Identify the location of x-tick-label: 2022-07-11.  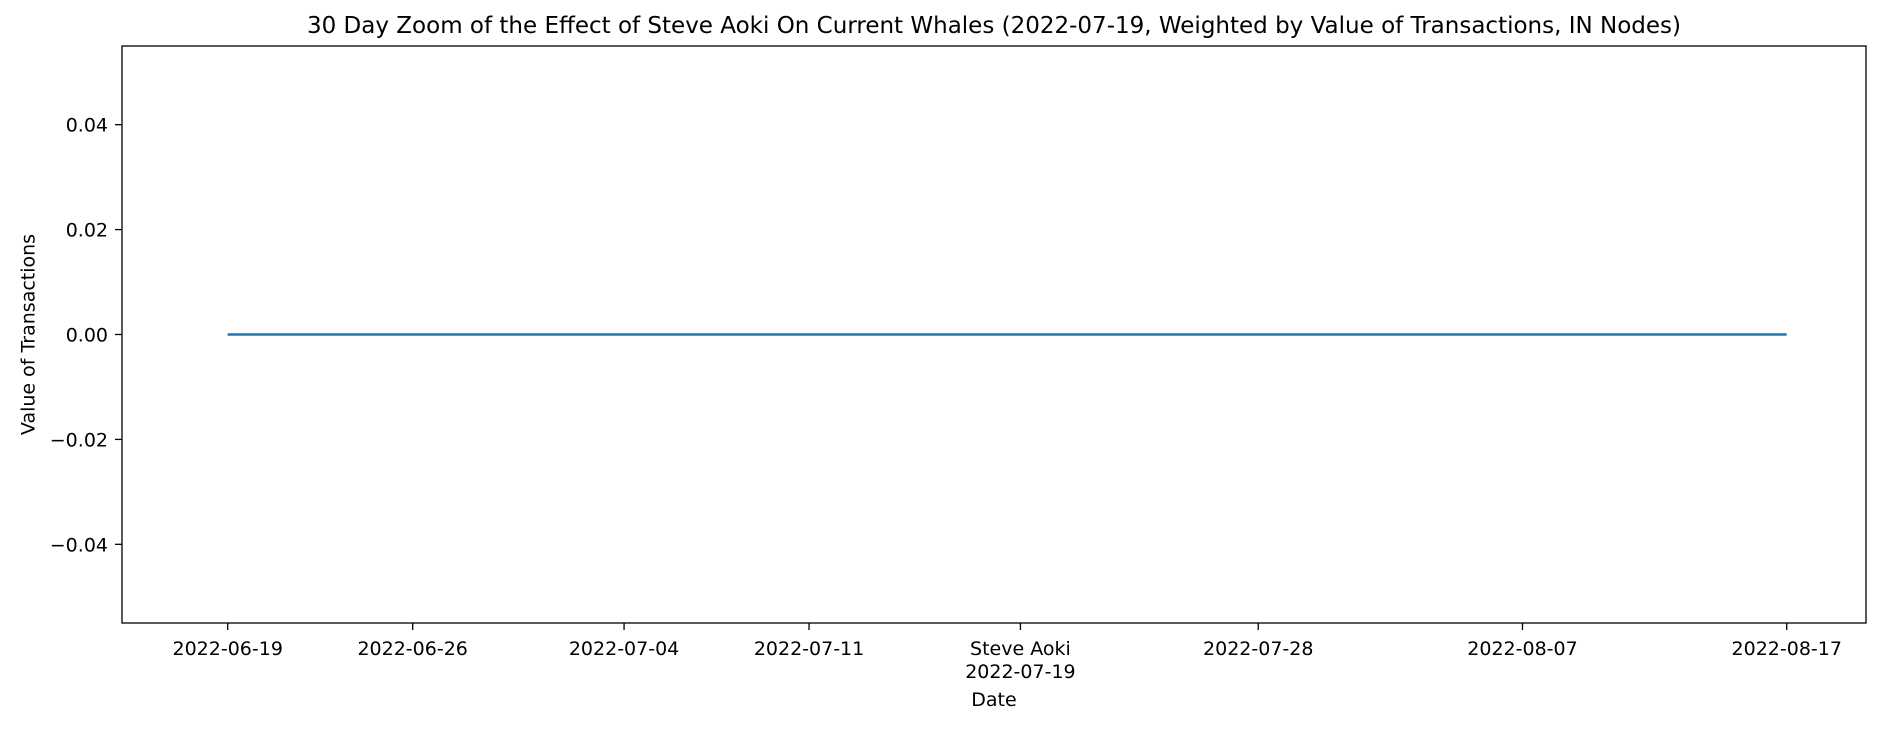
(809, 649).